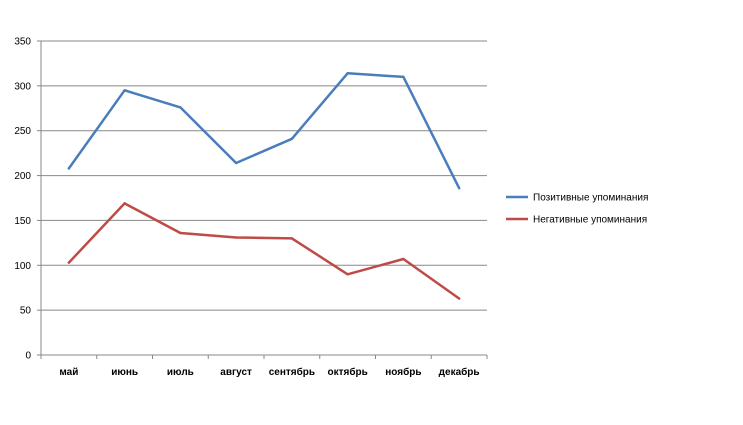 The width and height of the screenshot is (743, 425). I want to click on y-tick-label: 300, so click(22, 86).